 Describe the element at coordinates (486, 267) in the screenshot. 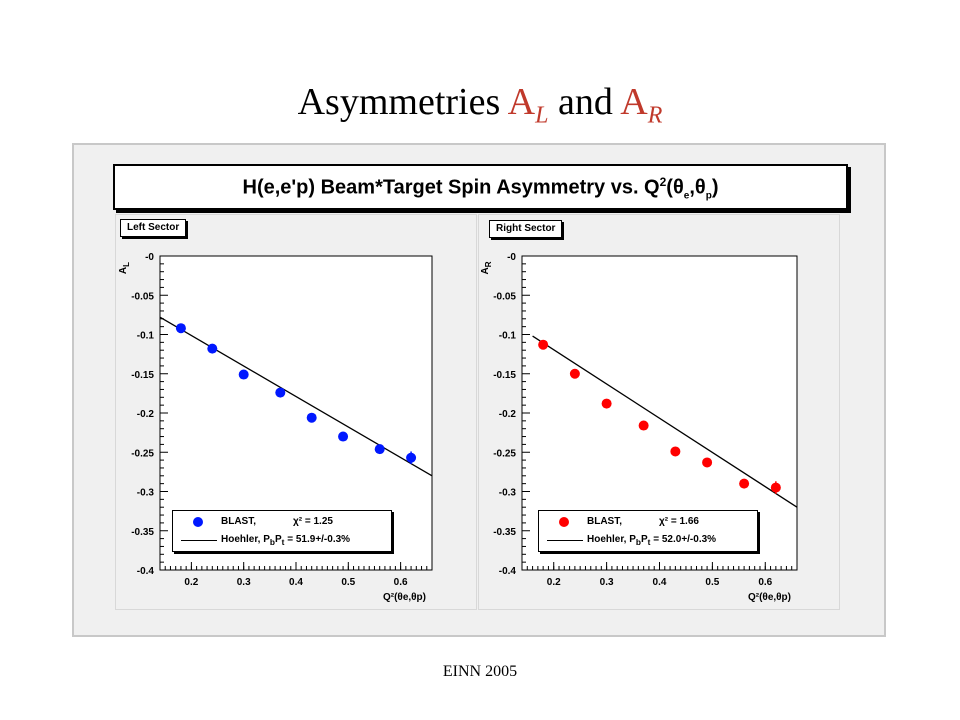

I see `right-ylabel: AR` at that location.